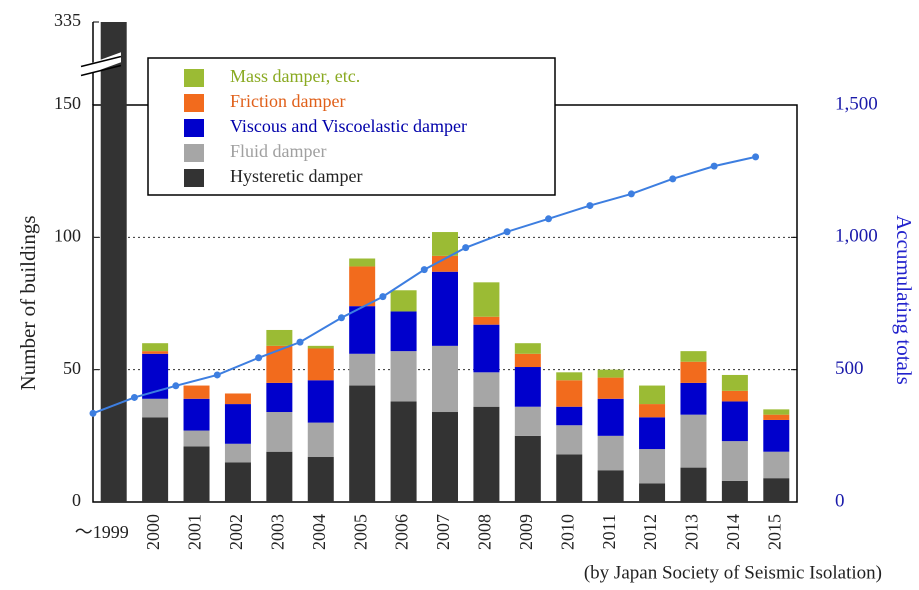 This screenshot has height=590, width=919. What do you see at coordinates (72, 368) in the screenshot?
I see `y-tick-label: 50` at bounding box center [72, 368].